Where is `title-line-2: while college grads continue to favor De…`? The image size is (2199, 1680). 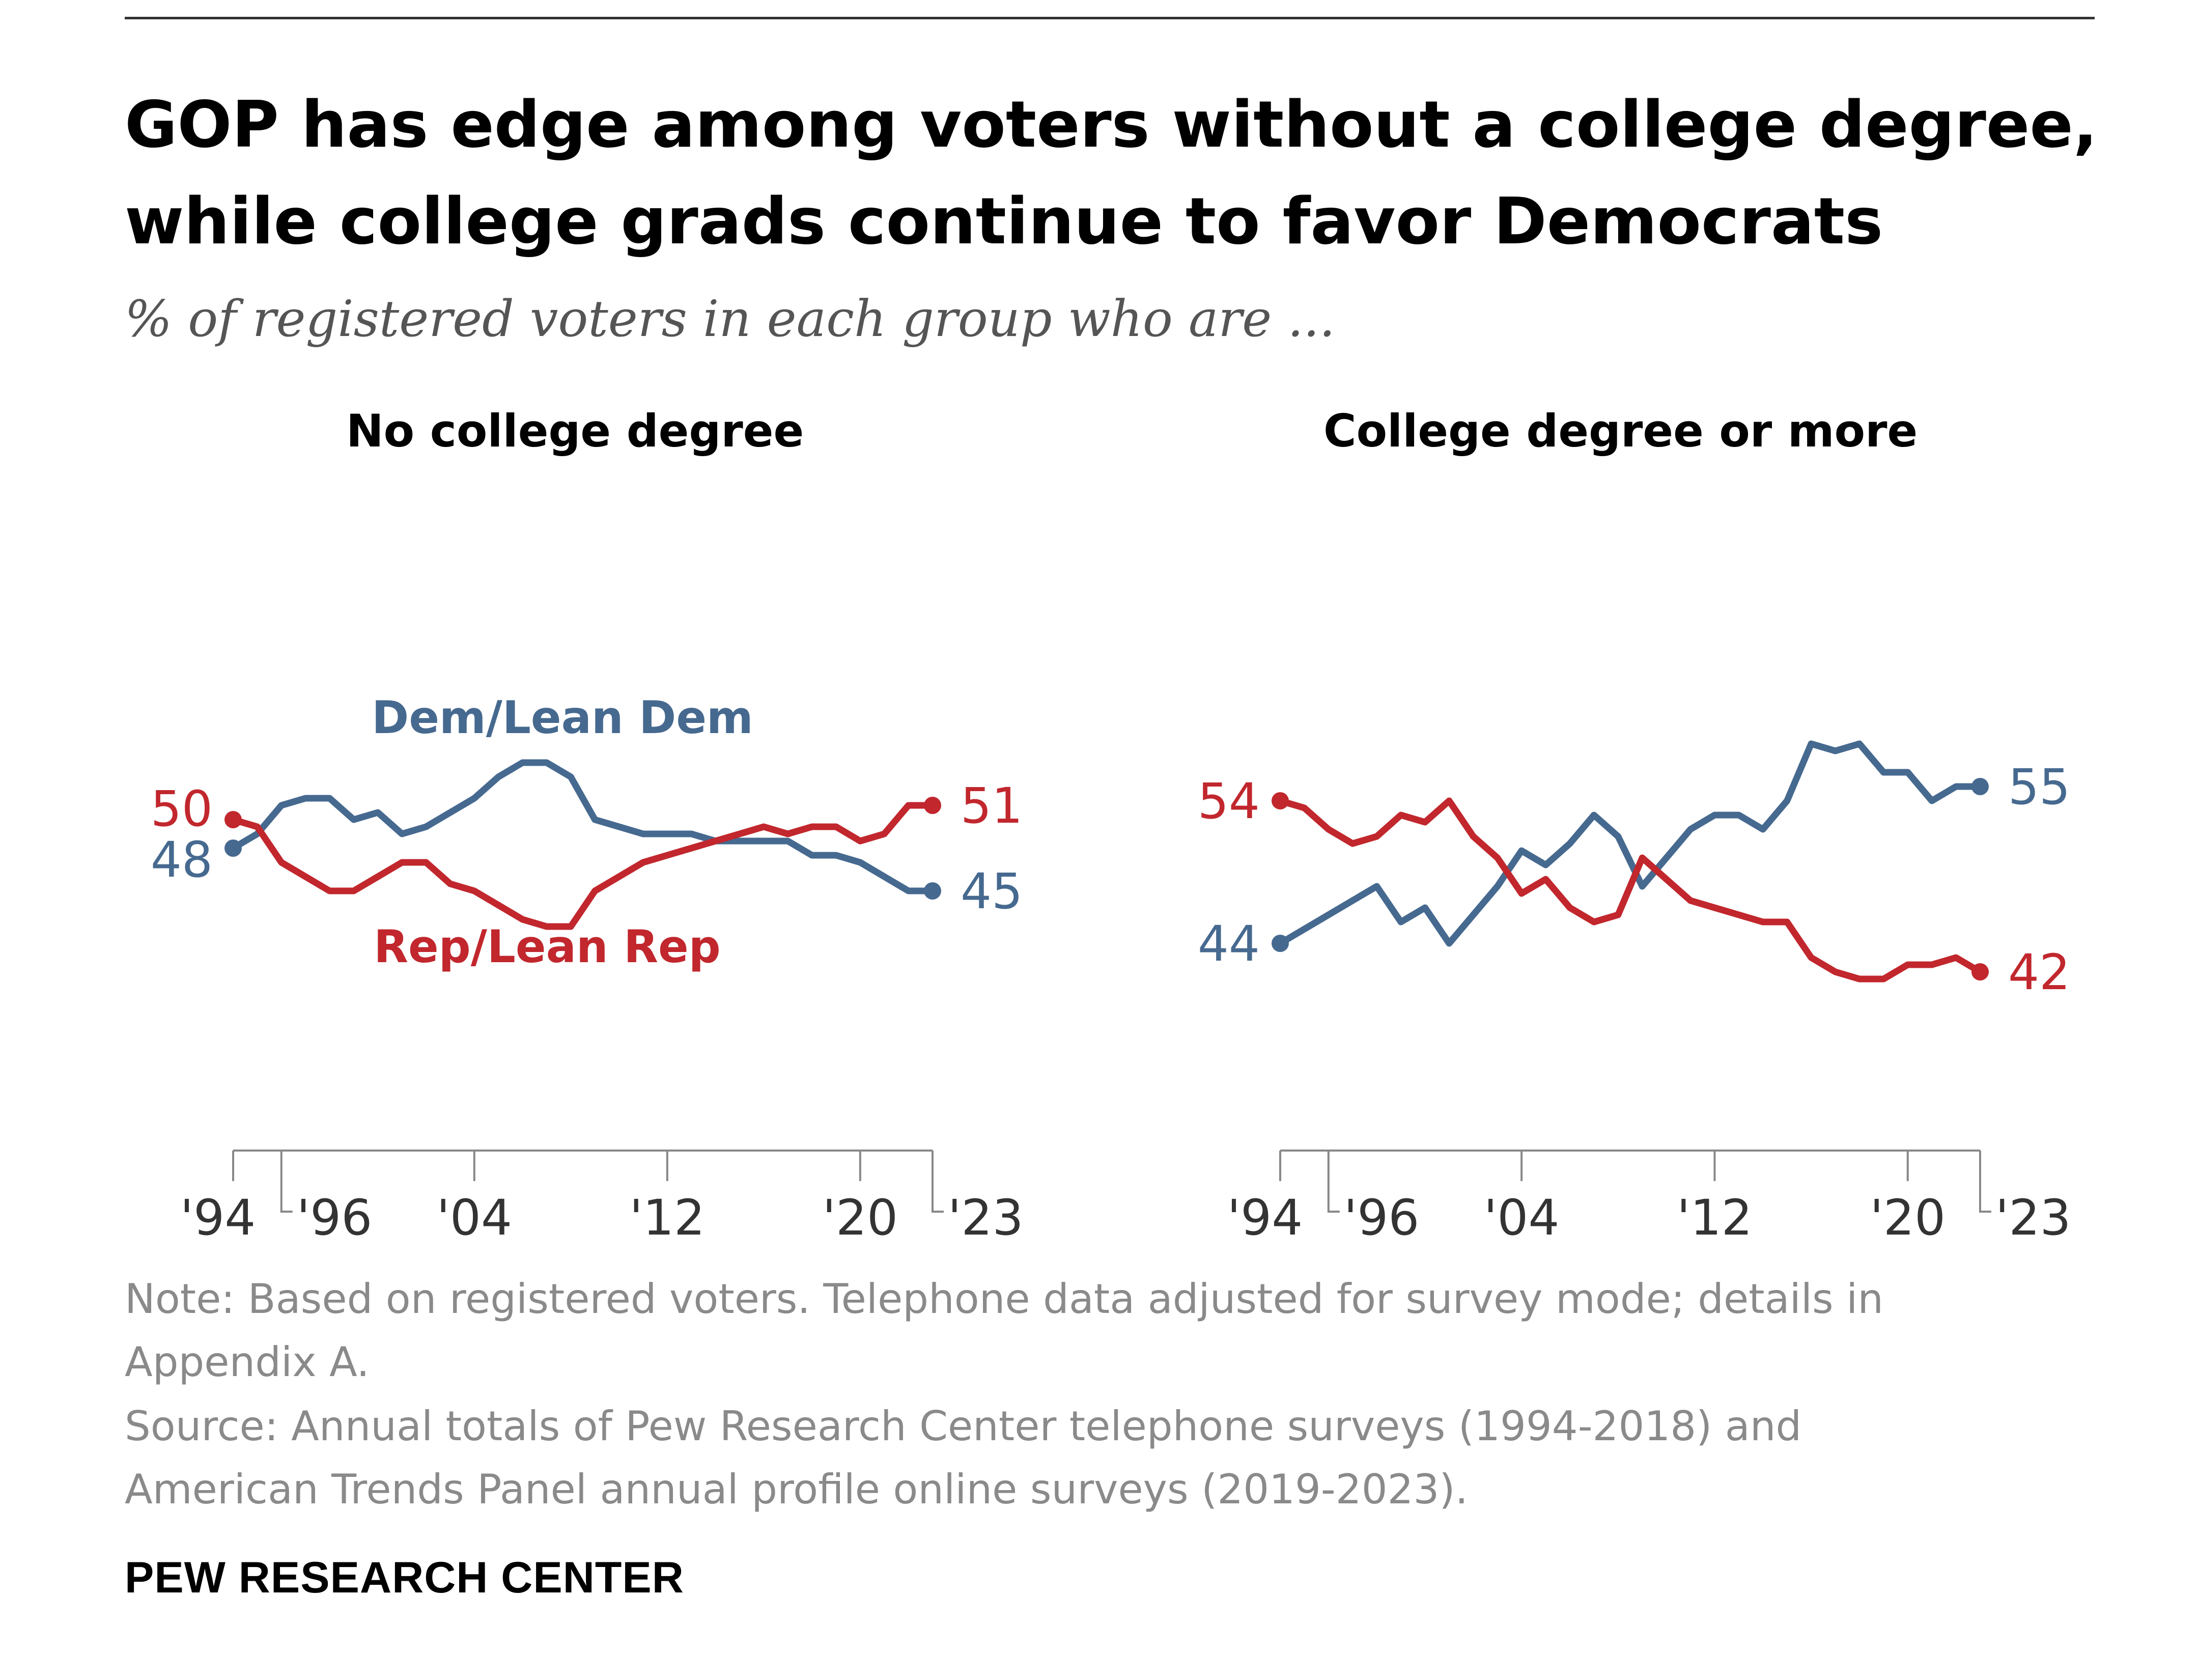
title-line-2: while college grads continue to favor De… is located at coordinates (1004, 221).